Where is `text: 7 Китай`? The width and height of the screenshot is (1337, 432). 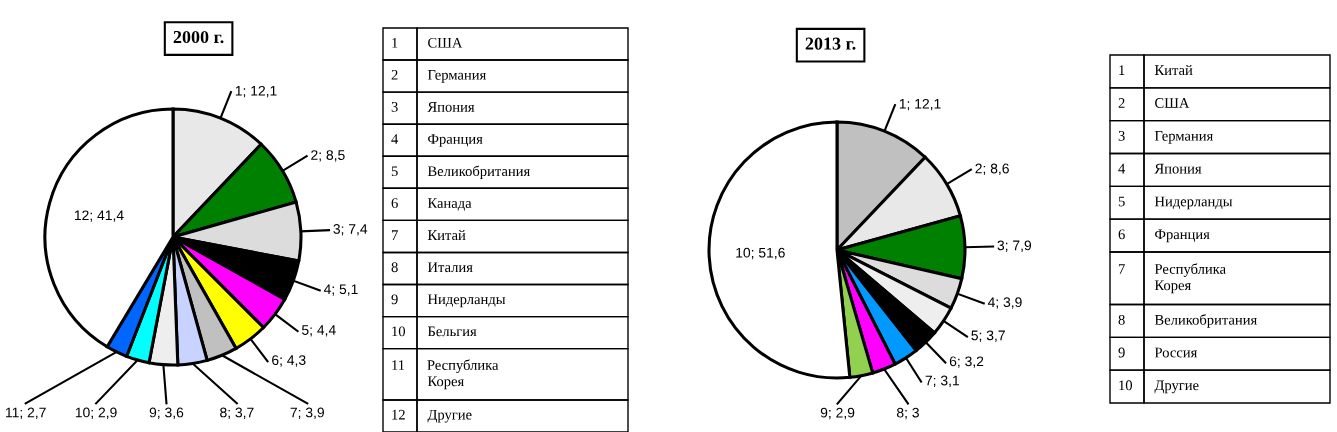
text: 7 Китай is located at coordinates (428, 235).